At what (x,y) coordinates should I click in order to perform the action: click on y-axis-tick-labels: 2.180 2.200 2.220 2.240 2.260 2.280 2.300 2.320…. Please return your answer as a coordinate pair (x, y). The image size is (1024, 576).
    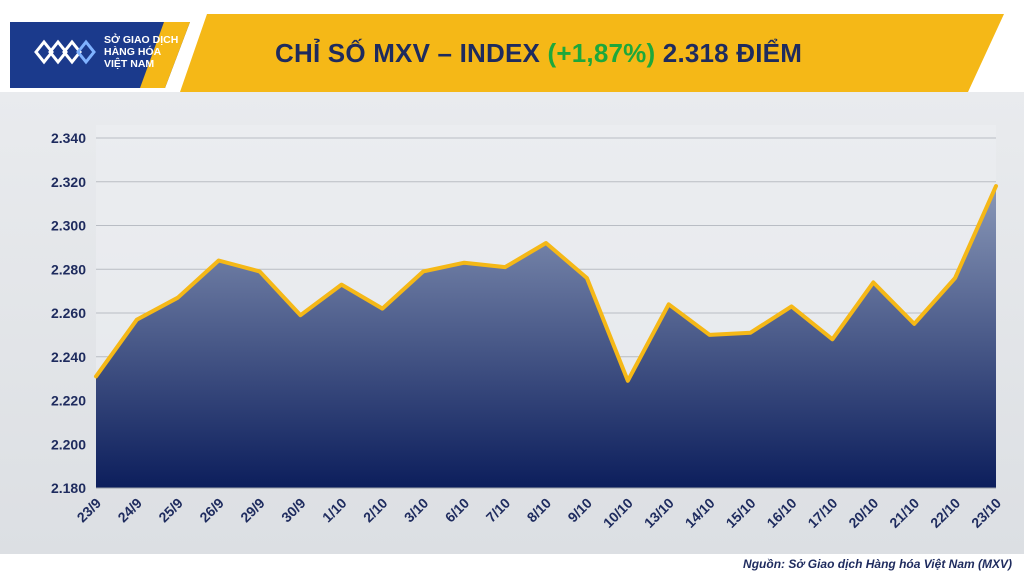
    Looking at the image, I should click on (68, 313).